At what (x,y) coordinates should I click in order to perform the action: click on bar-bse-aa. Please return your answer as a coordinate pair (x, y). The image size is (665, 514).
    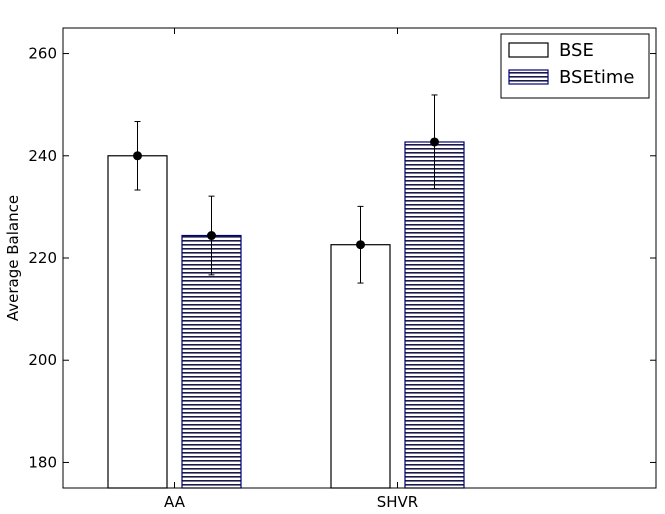
    Looking at the image, I should click on (137, 322).